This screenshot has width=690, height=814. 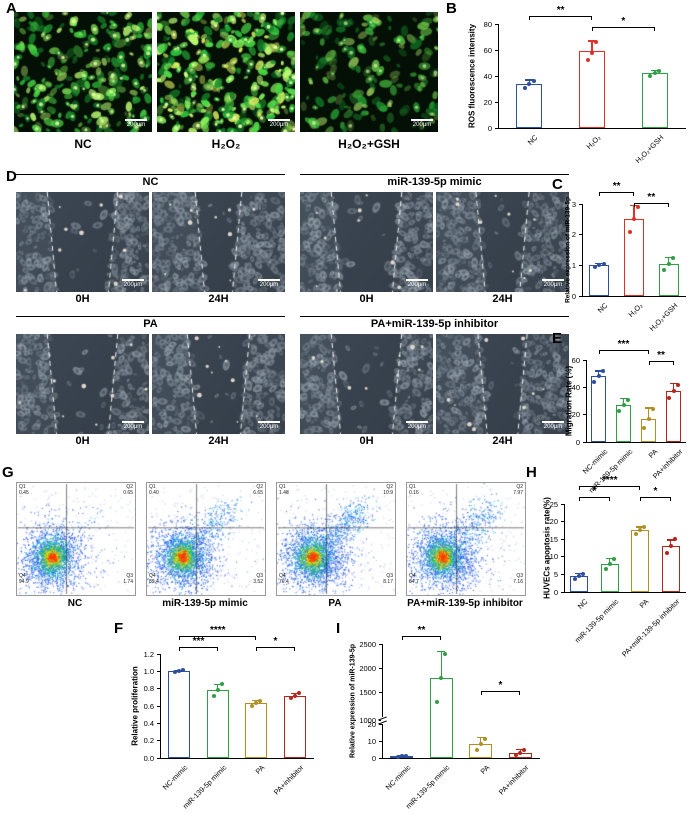 What do you see at coordinates (555, 592) in the screenshot?
I see `ytick-label: 0` at bounding box center [555, 592].